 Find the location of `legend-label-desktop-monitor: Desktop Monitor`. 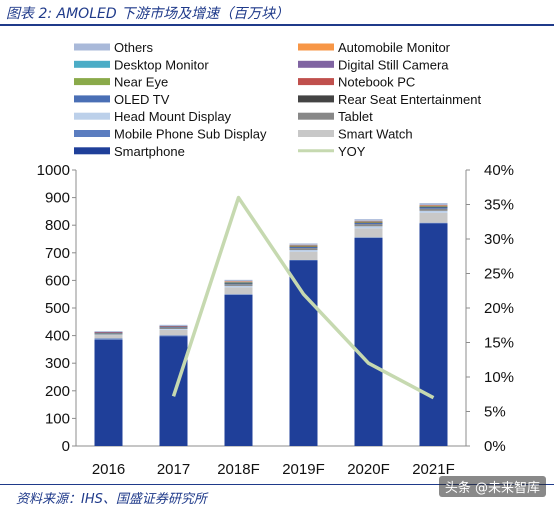

legend-label-desktop-monitor: Desktop Monitor is located at coordinates (161, 64).